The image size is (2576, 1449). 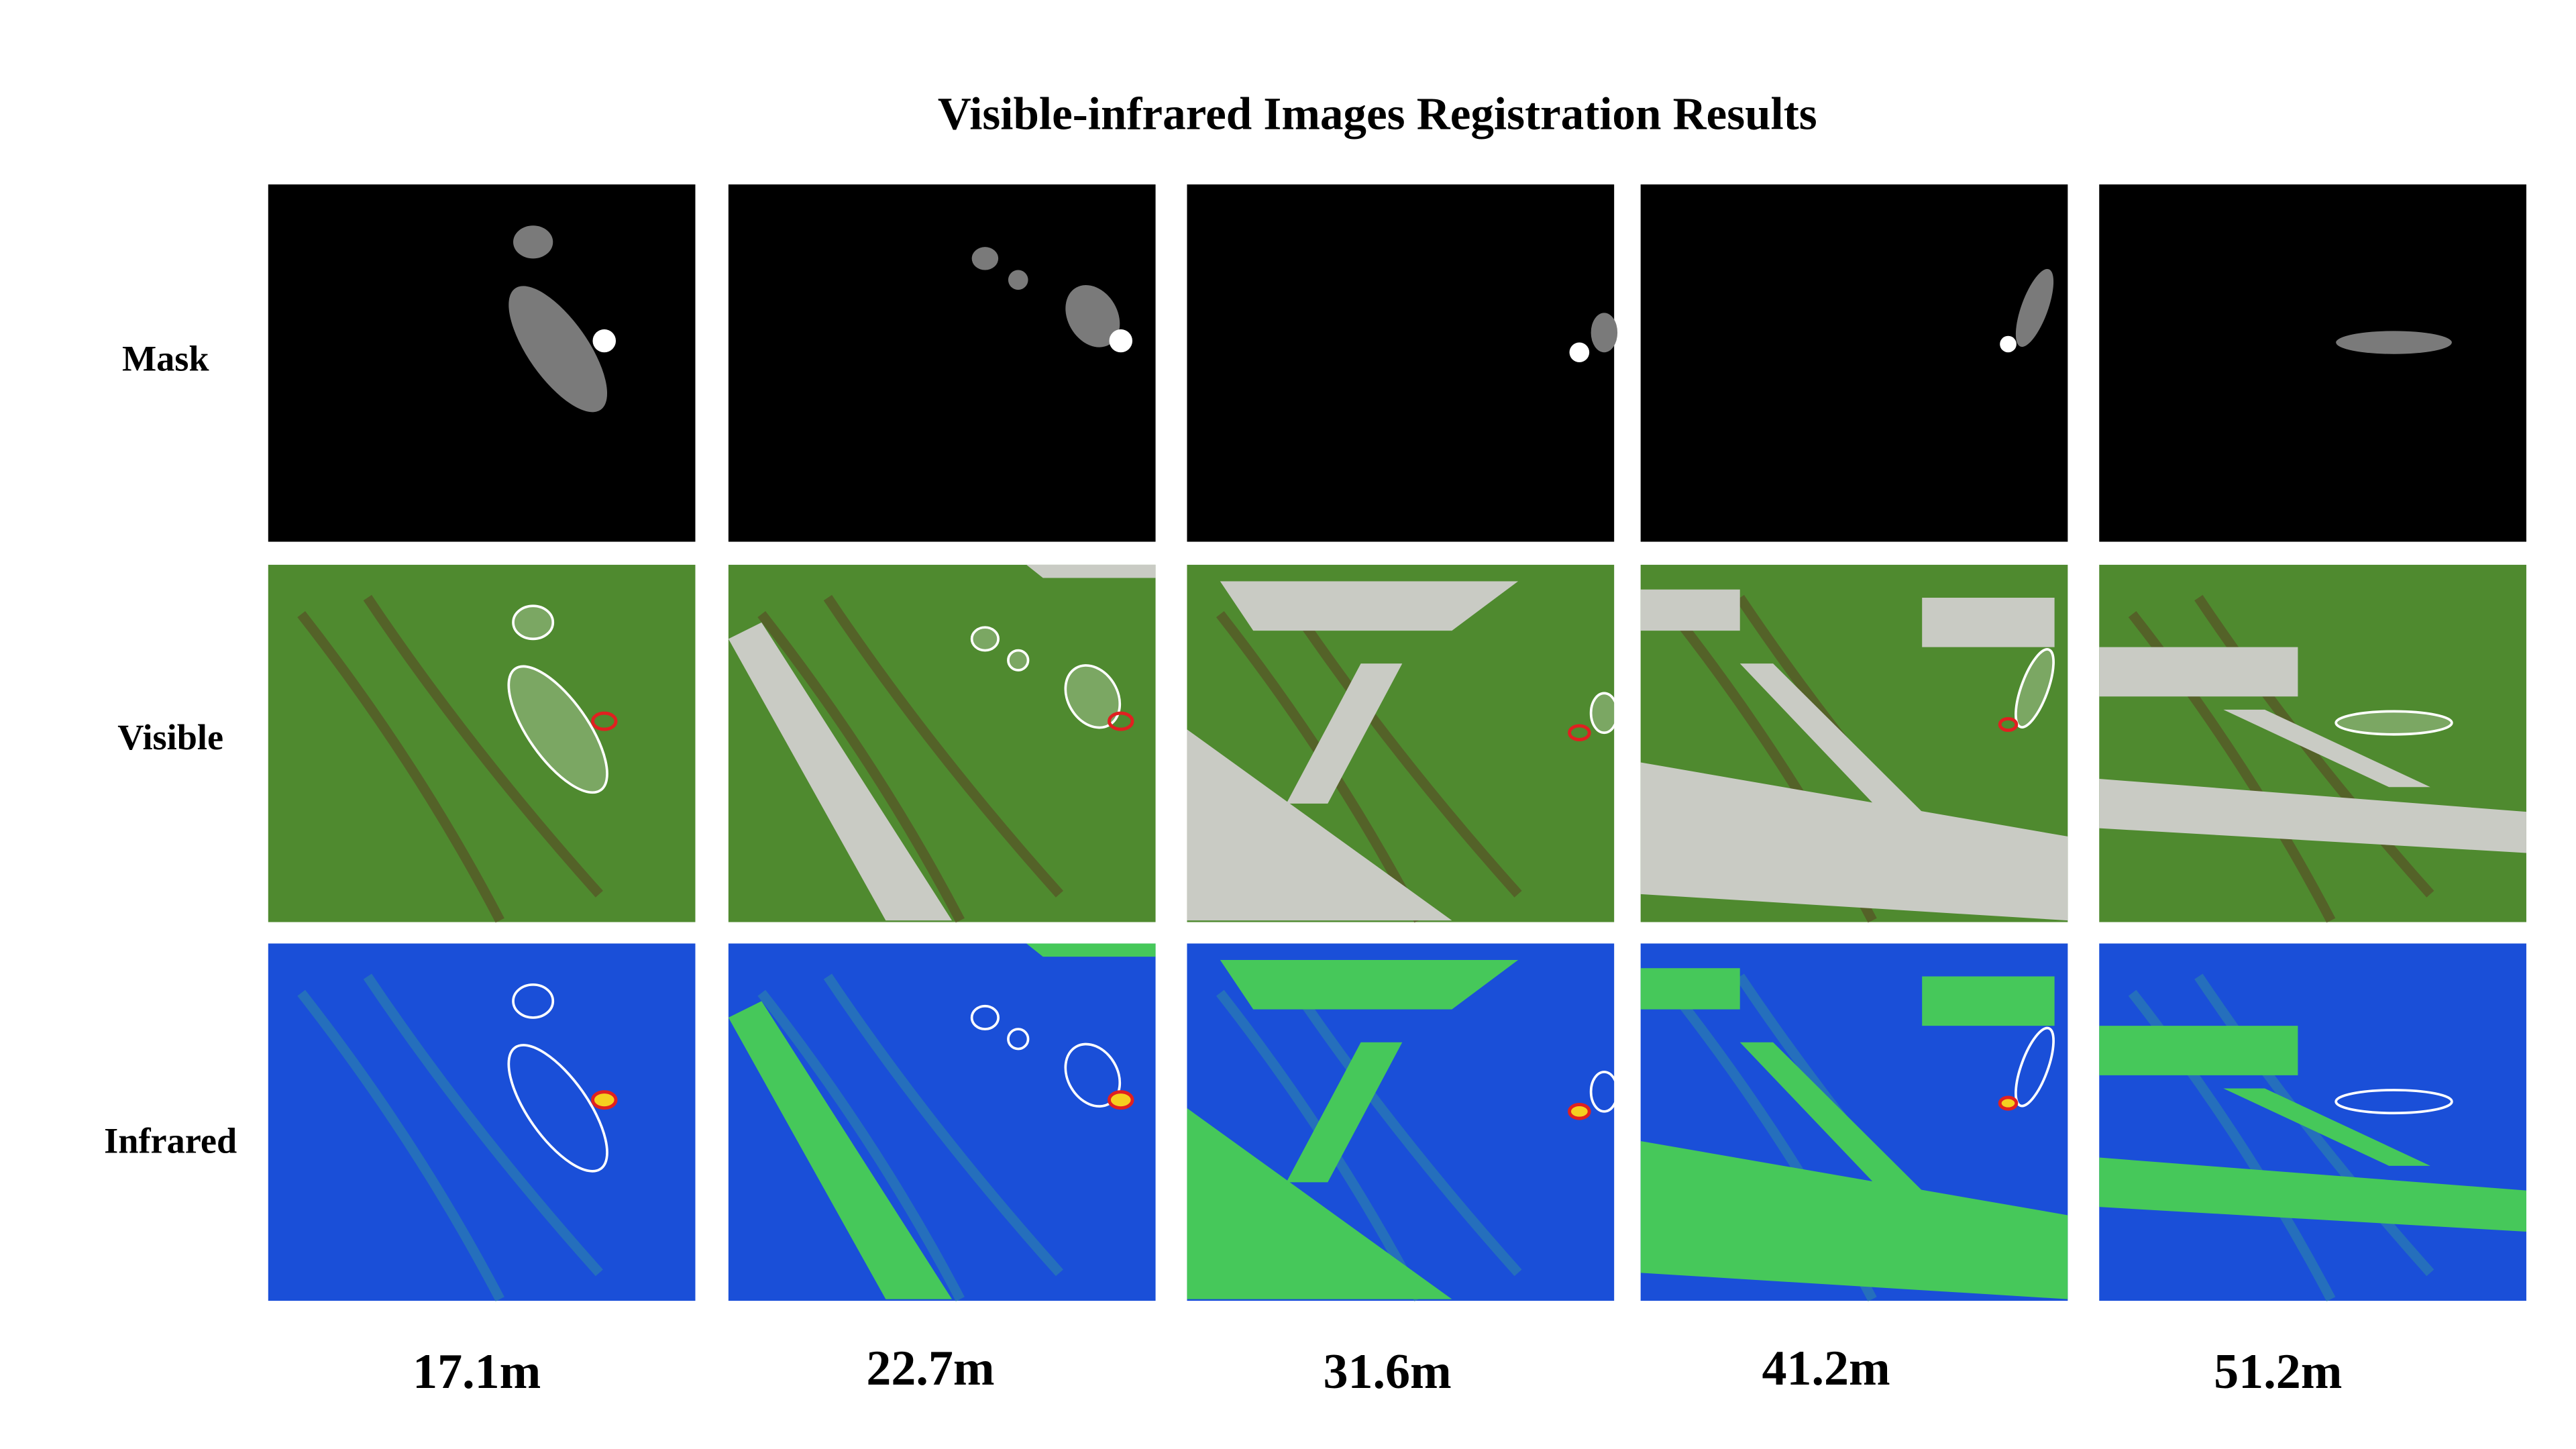 What do you see at coordinates (1387, 1371) in the screenshot?
I see `column-label: 31.6m` at bounding box center [1387, 1371].